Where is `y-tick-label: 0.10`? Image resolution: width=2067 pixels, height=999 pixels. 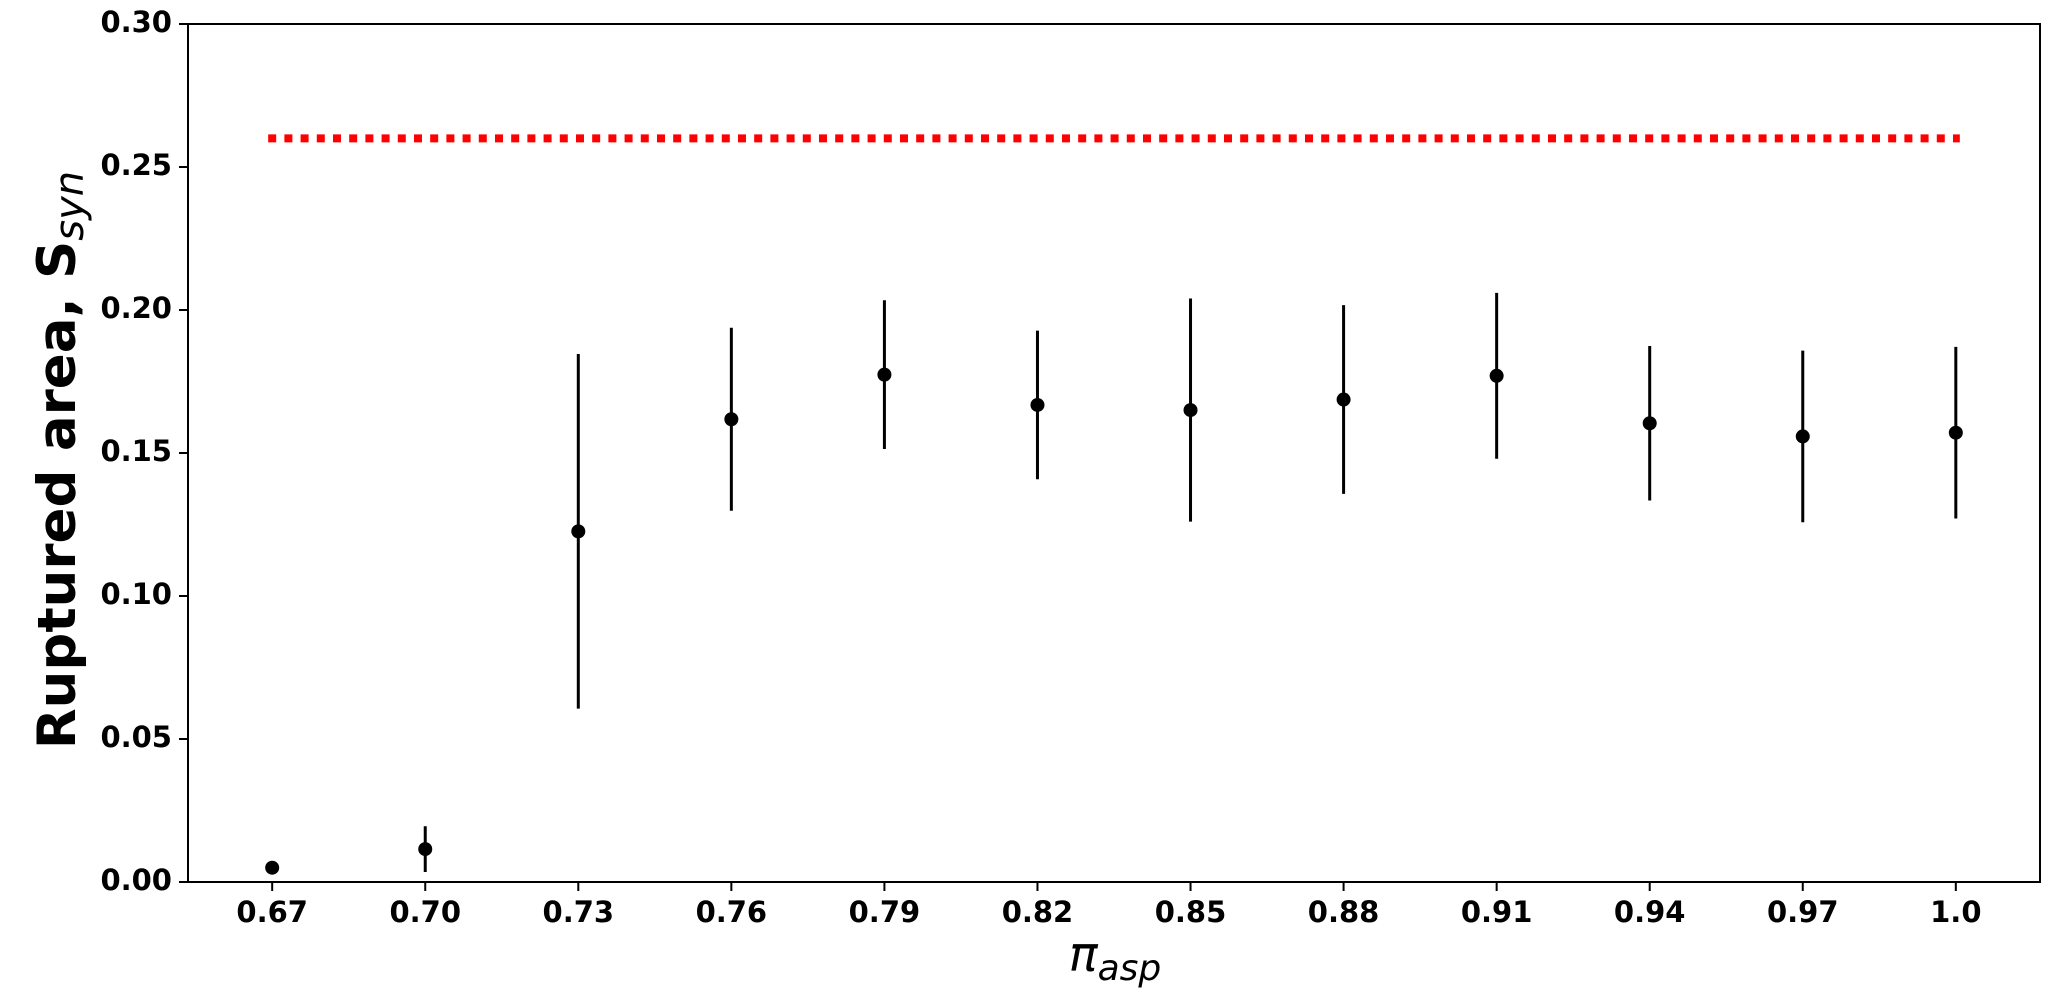
y-tick-label: 0.10 is located at coordinates (136, 594).